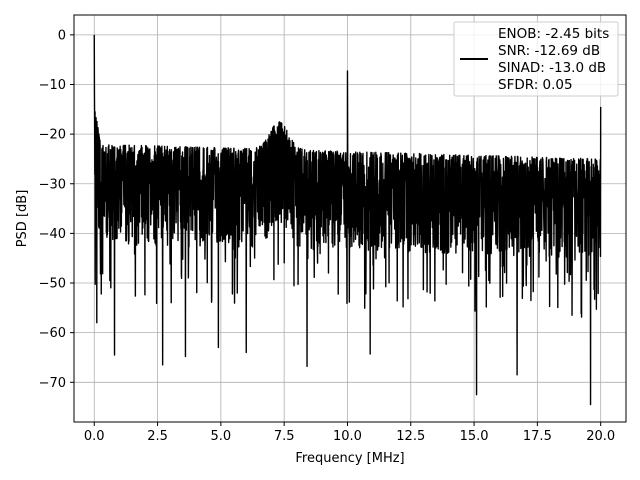  Describe the element at coordinates (22, 219) in the screenshot. I see `y-axis-label: PSD [dB]` at that location.